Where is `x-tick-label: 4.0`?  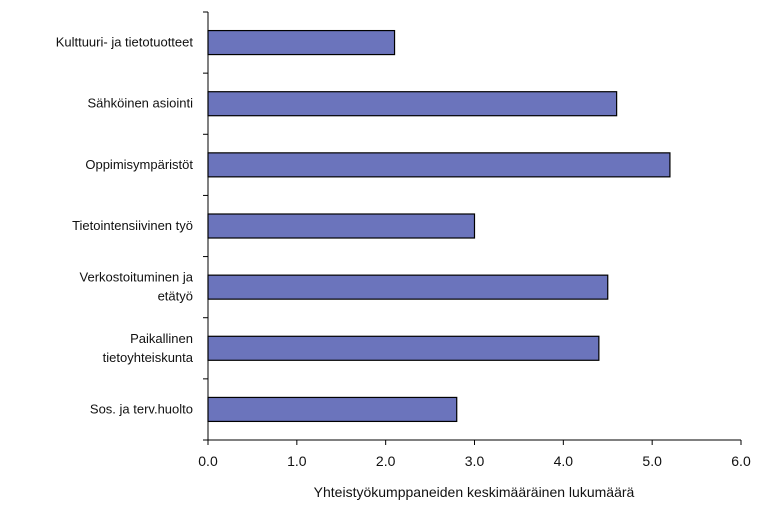 x-tick-label: 4.0 is located at coordinates (564, 461).